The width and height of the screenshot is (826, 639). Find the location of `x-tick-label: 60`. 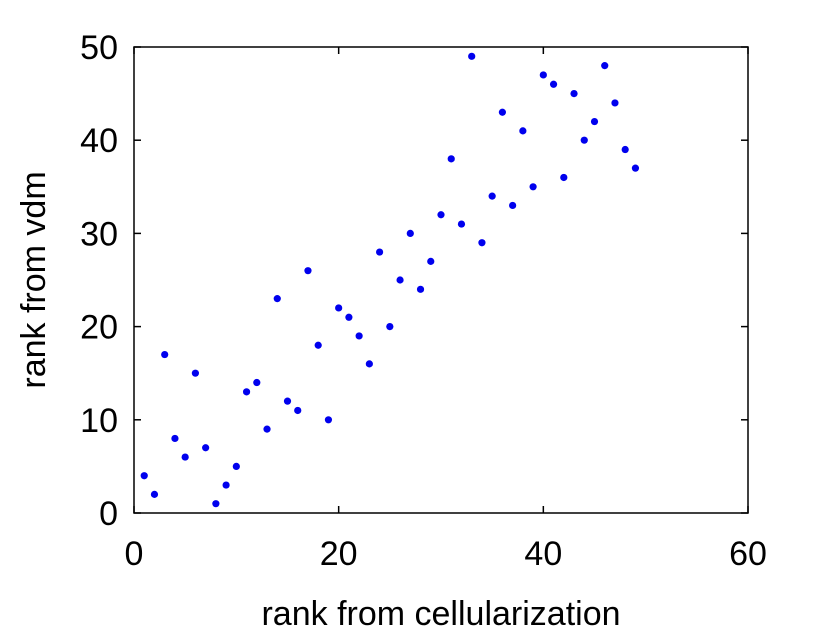

x-tick-label: 60 is located at coordinates (748, 554).